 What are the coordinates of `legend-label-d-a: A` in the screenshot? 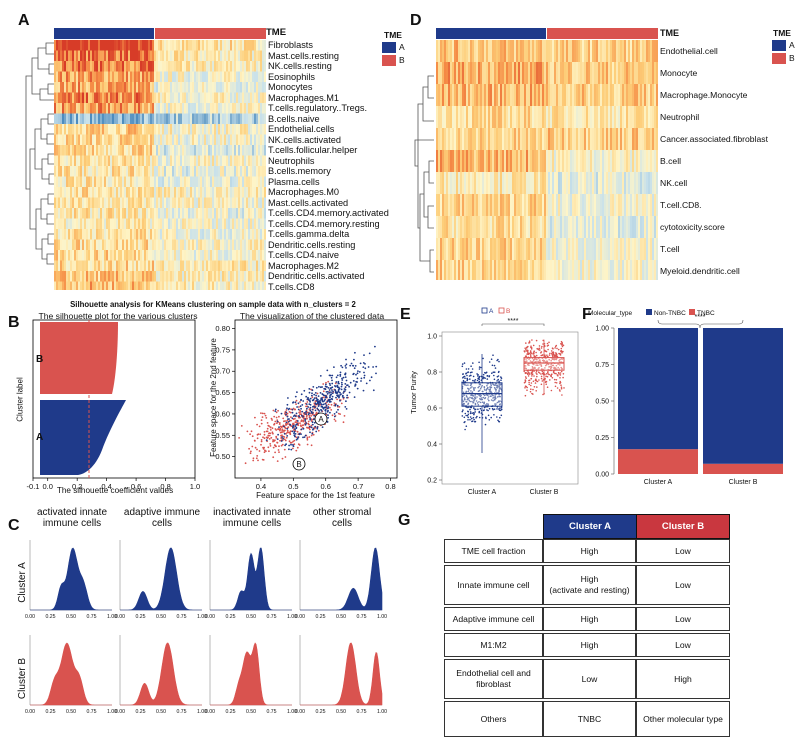 It's located at (792, 45).